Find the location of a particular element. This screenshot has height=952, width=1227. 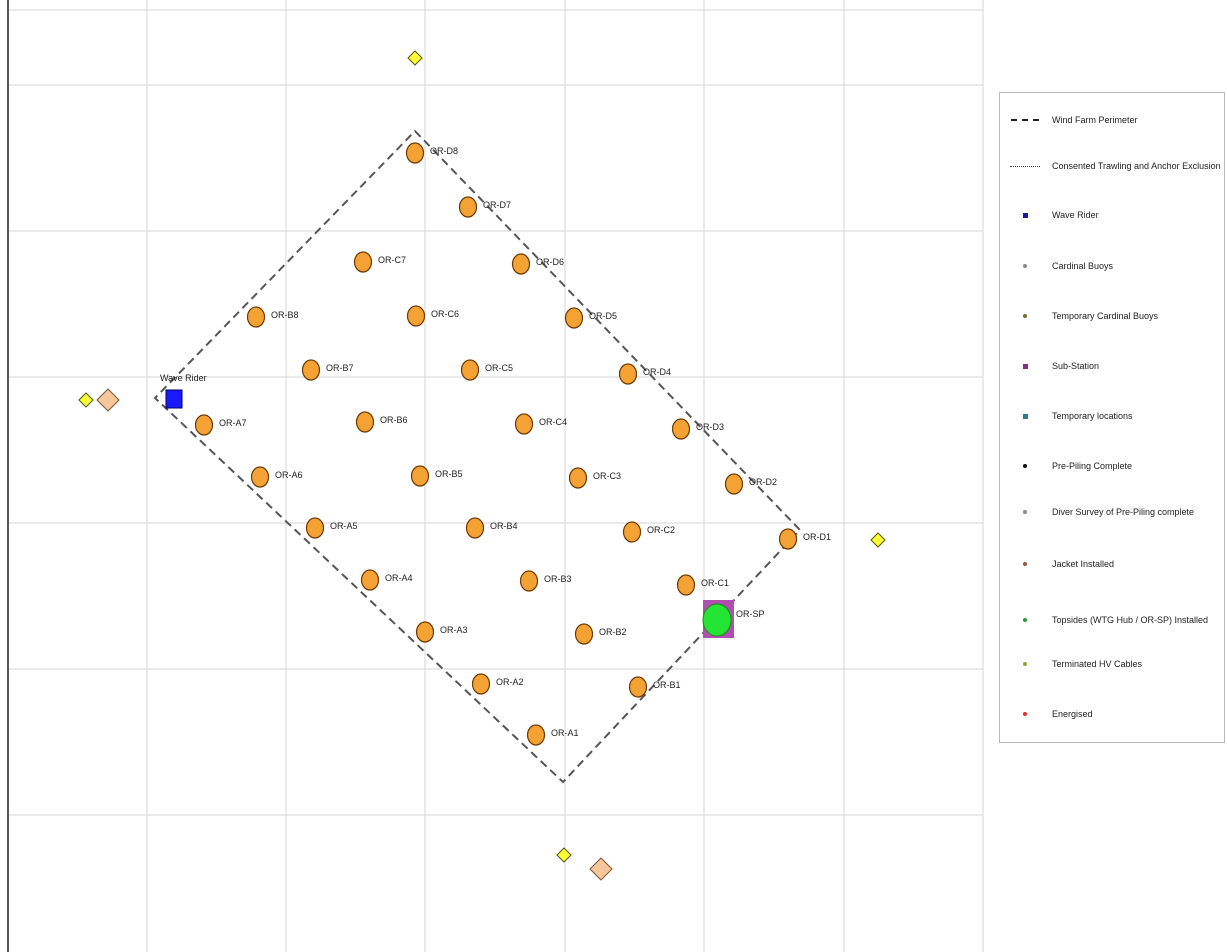

turbine-marker: OR-C6 is located at coordinates (433, 316).